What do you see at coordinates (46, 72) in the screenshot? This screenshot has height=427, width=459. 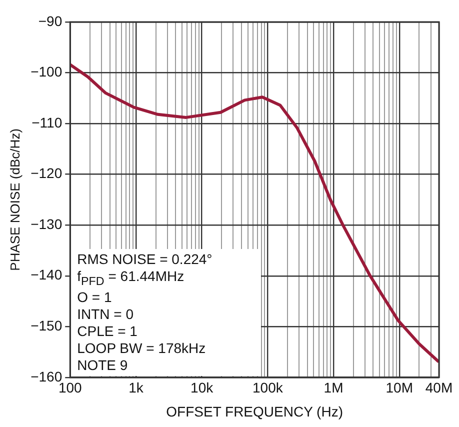 I see `y-tick-label: −100` at bounding box center [46, 72].